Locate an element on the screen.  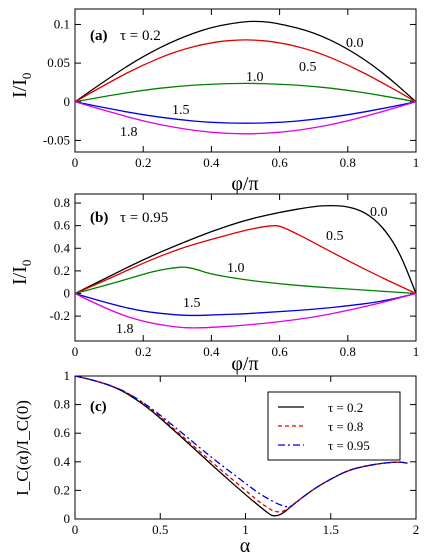
y-tick-label: 0.1 is located at coordinates (62, 23).